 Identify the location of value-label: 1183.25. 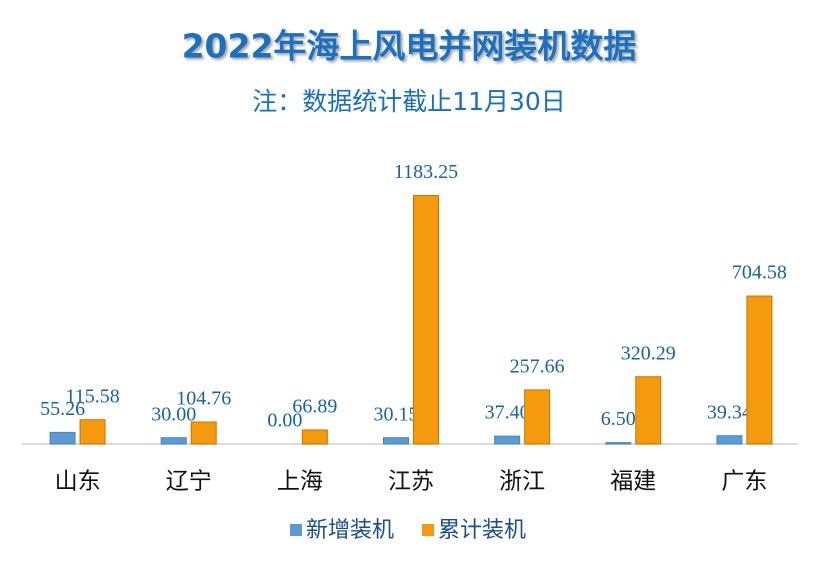
(426, 172).